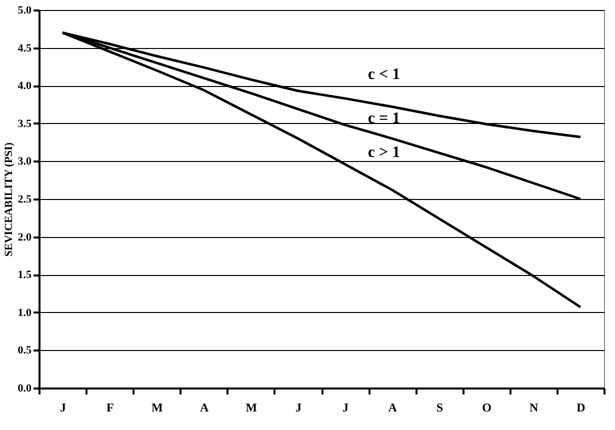 This screenshot has height=430, width=615. Describe the element at coordinates (25, 86) in the screenshot. I see `y-tick-label: 4.0` at that location.